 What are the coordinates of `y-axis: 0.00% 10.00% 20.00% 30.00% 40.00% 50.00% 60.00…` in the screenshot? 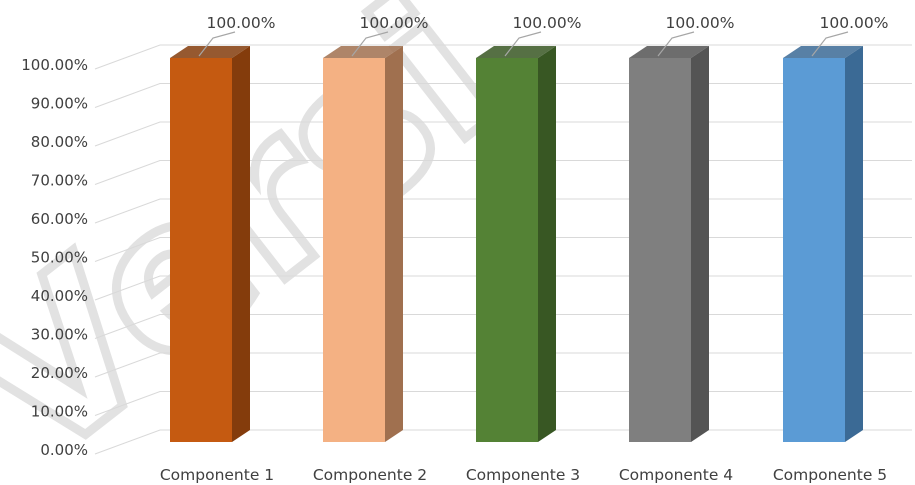 It's located at (54, 257).